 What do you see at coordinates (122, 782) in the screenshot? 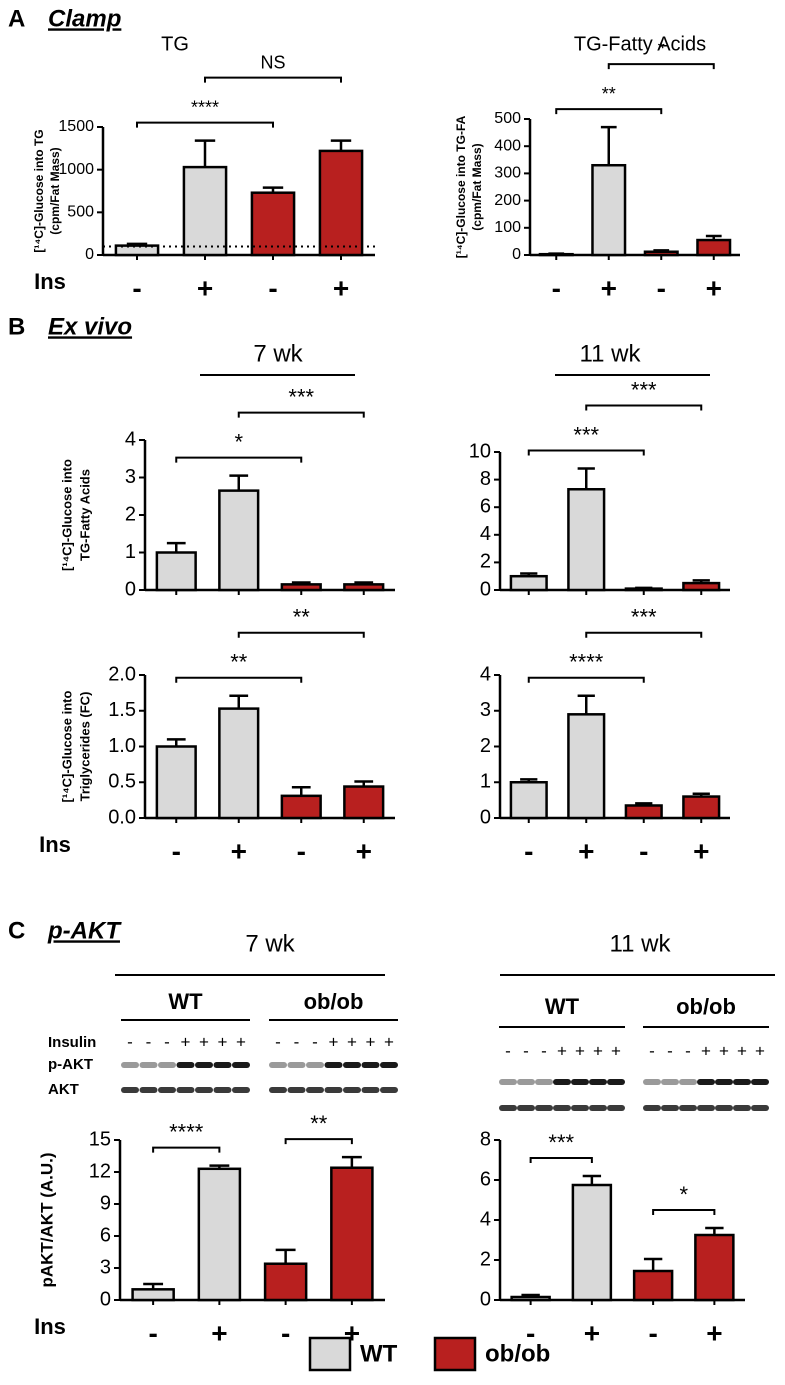
I see `y-tick-label: 0.5` at bounding box center [122, 782].